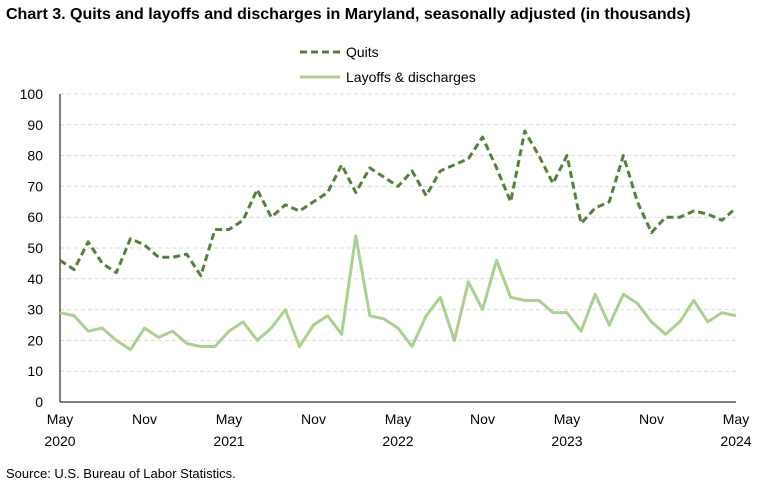 This screenshot has height=488, width=780. What do you see at coordinates (35, 279) in the screenshot?
I see `y-tick-label: 40` at bounding box center [35, 279].